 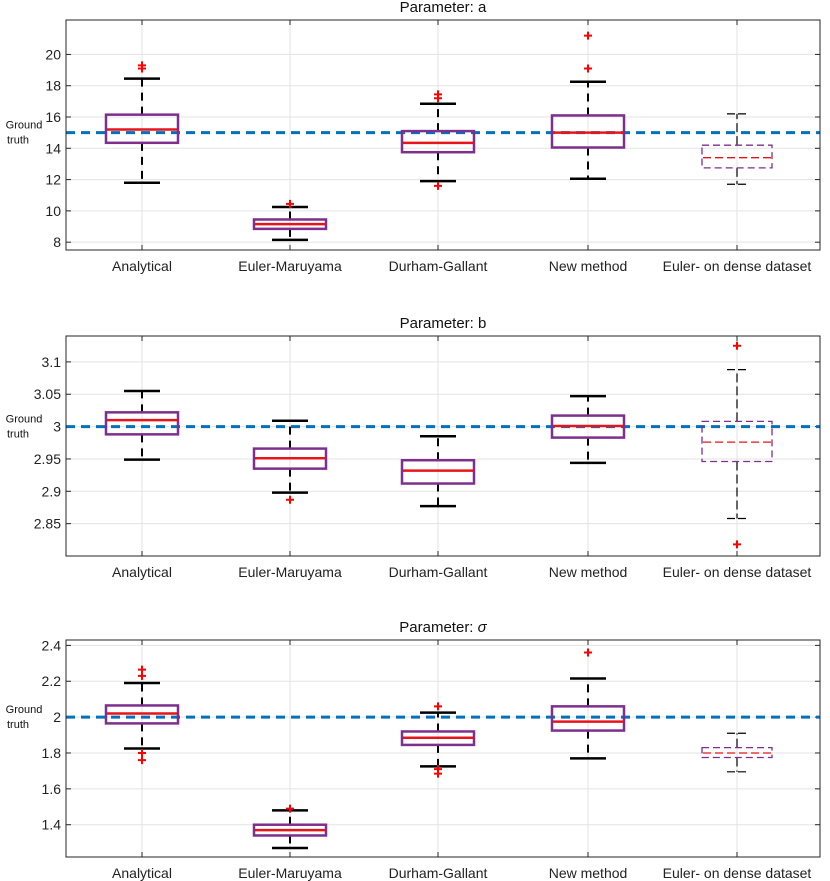 What do you see at coordinates (53, 54) in the screenshot?
I see `y-tick-label-7: 20` at bounding box center [53, 54].